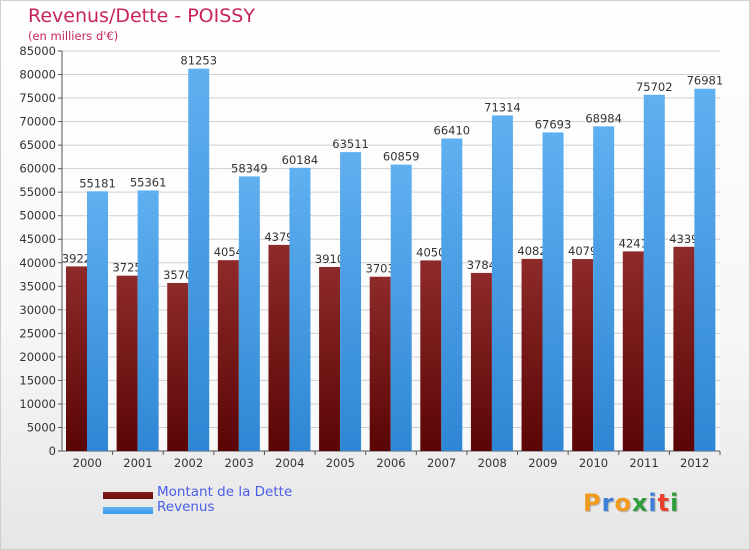  Describe the element at coordinates (631, 503) in the screenshot. I see `proxiti-logo: Proxiti` at that location.